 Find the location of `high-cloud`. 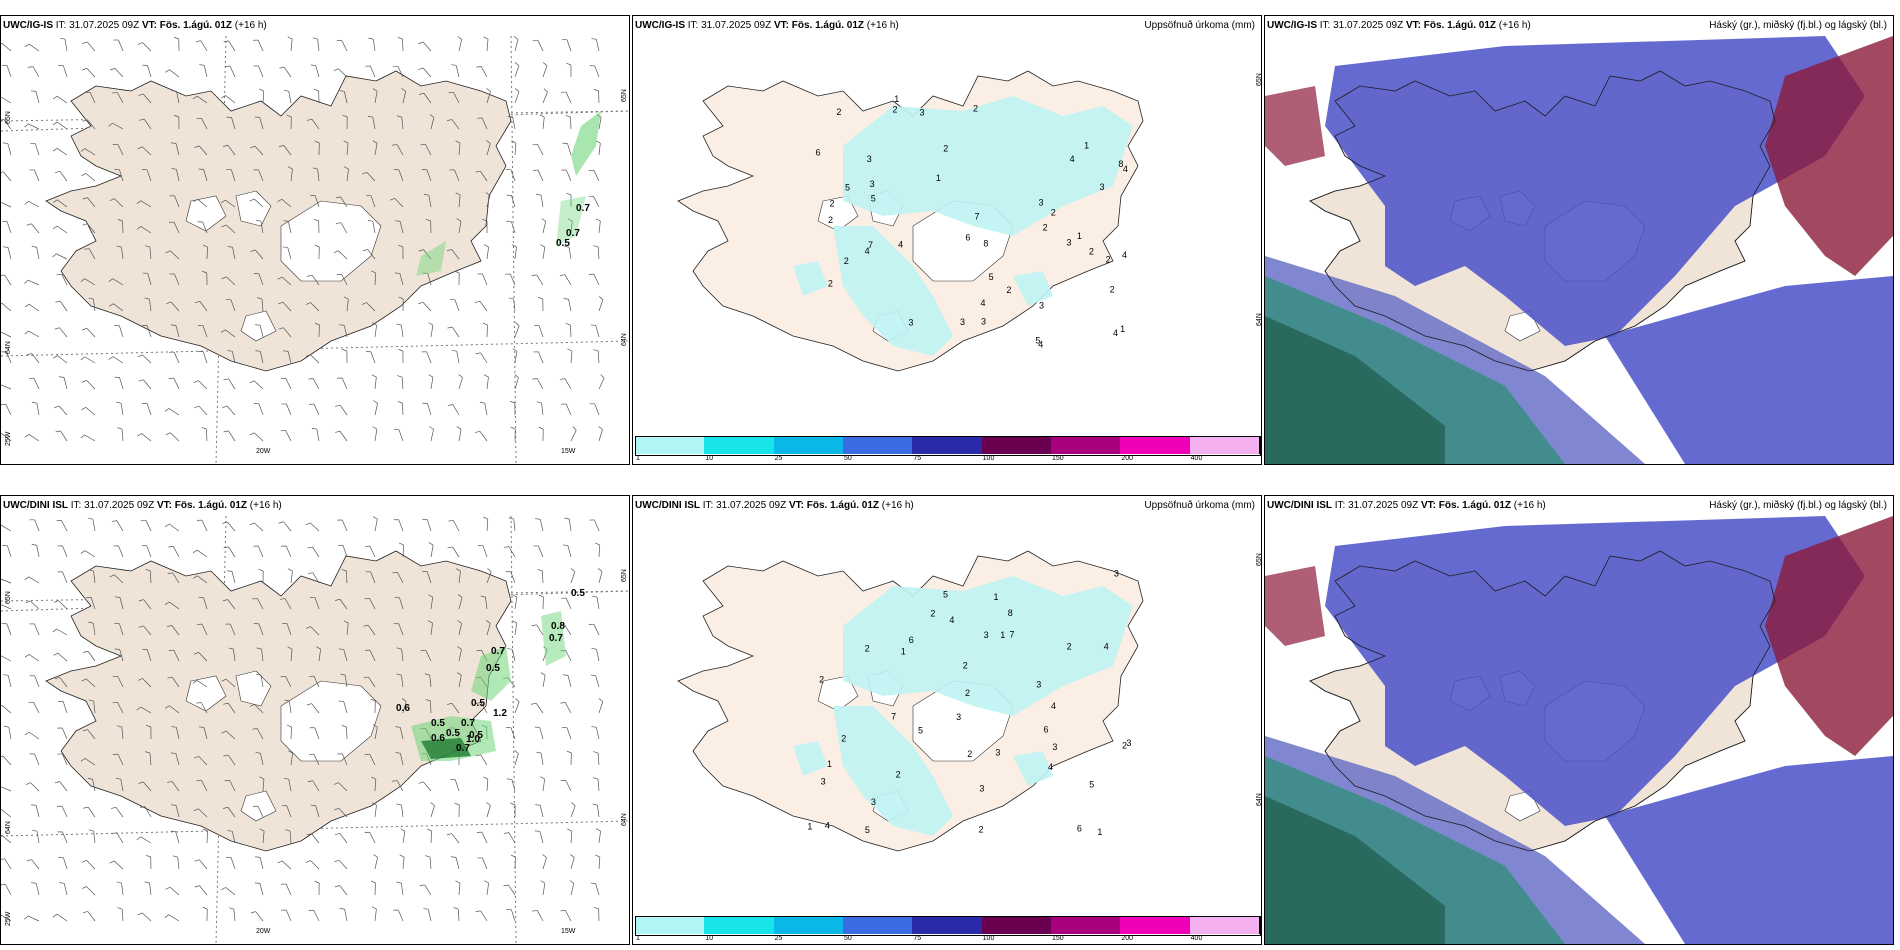

high-cloud is located at coordinates (1829, 156).